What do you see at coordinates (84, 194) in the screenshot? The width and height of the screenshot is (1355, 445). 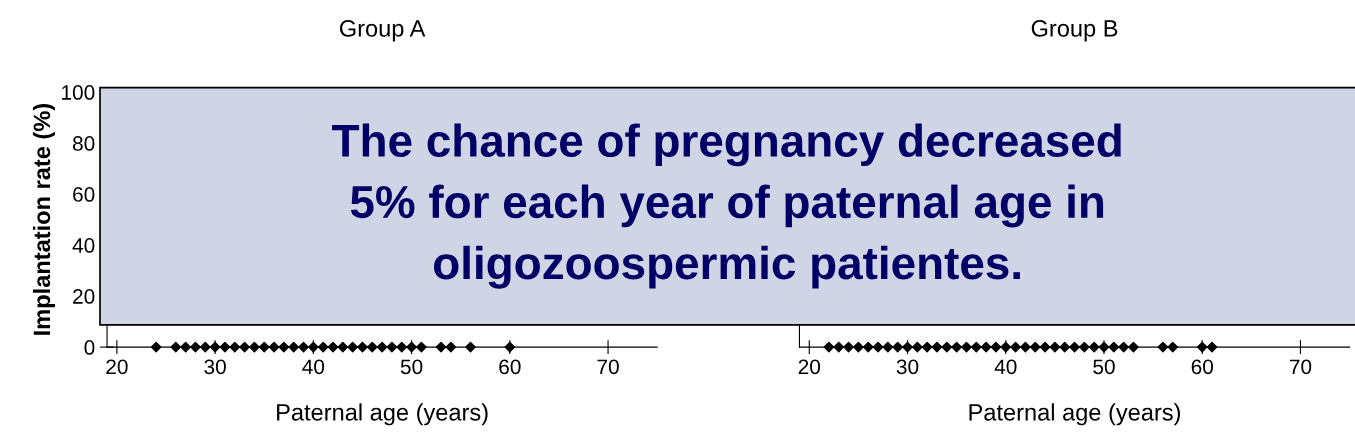 I see `y-tick-label: 60` at bounding box center [84, 194].